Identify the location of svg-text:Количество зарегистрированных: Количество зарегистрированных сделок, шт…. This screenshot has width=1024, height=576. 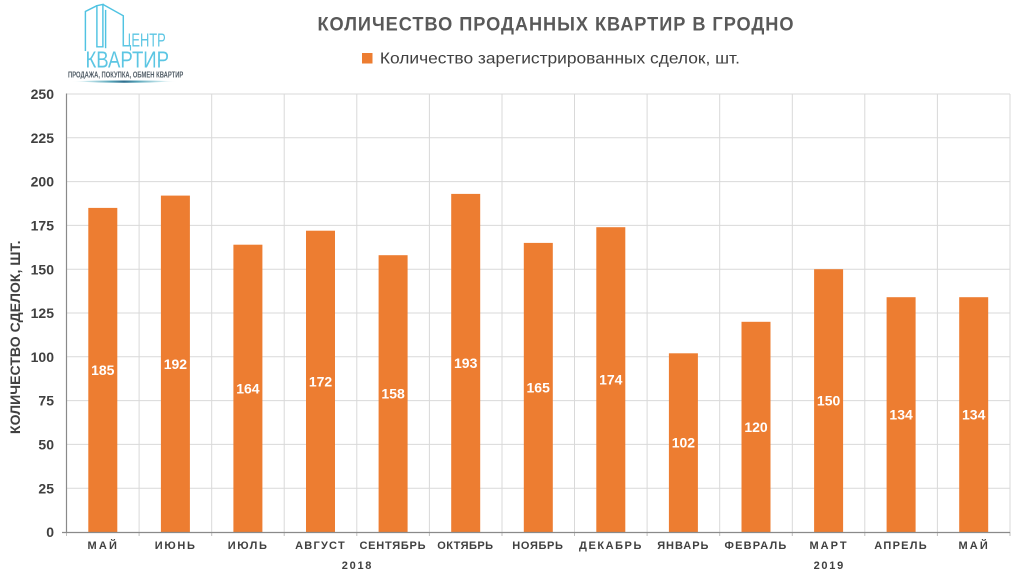
(560, 58).